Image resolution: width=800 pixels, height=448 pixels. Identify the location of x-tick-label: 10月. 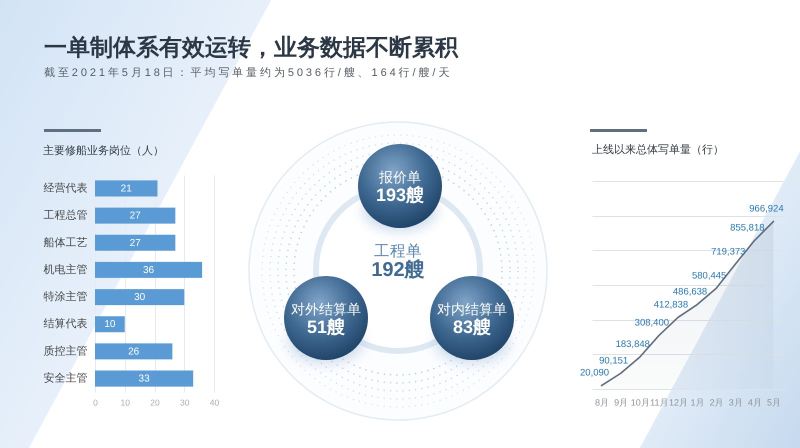
(640, 403).